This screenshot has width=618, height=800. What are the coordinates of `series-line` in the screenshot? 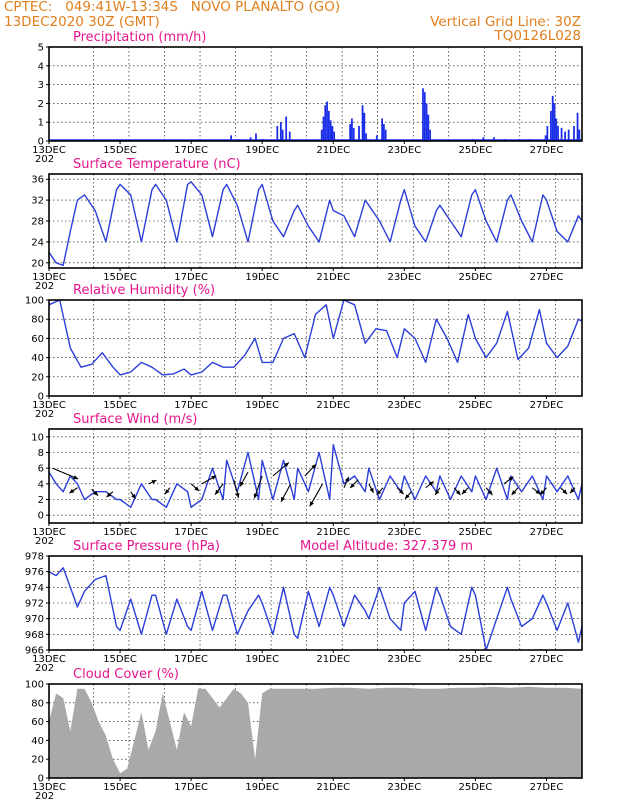 It's located at (315, 476).